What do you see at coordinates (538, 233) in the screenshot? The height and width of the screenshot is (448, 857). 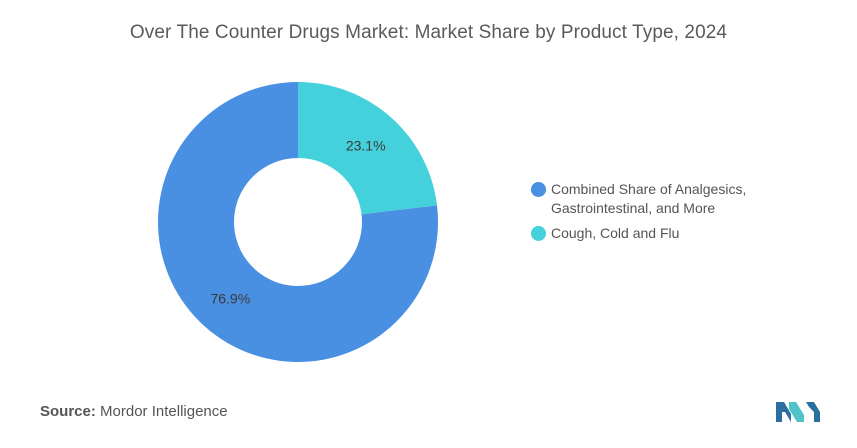 I see `legend-swatch-cough-cold-flu` at bounding box center [538, 233].